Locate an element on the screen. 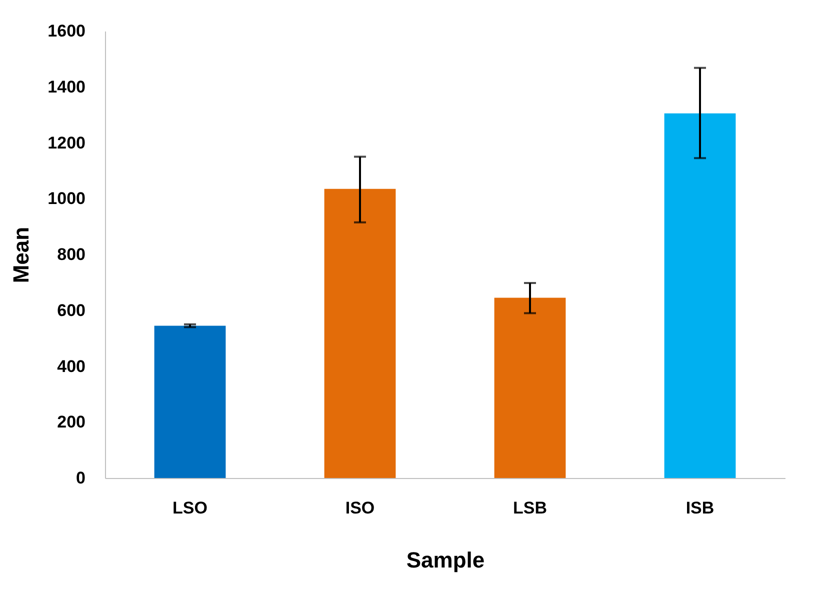  y-tick-label: 400 is located at coordinates (71, 366).